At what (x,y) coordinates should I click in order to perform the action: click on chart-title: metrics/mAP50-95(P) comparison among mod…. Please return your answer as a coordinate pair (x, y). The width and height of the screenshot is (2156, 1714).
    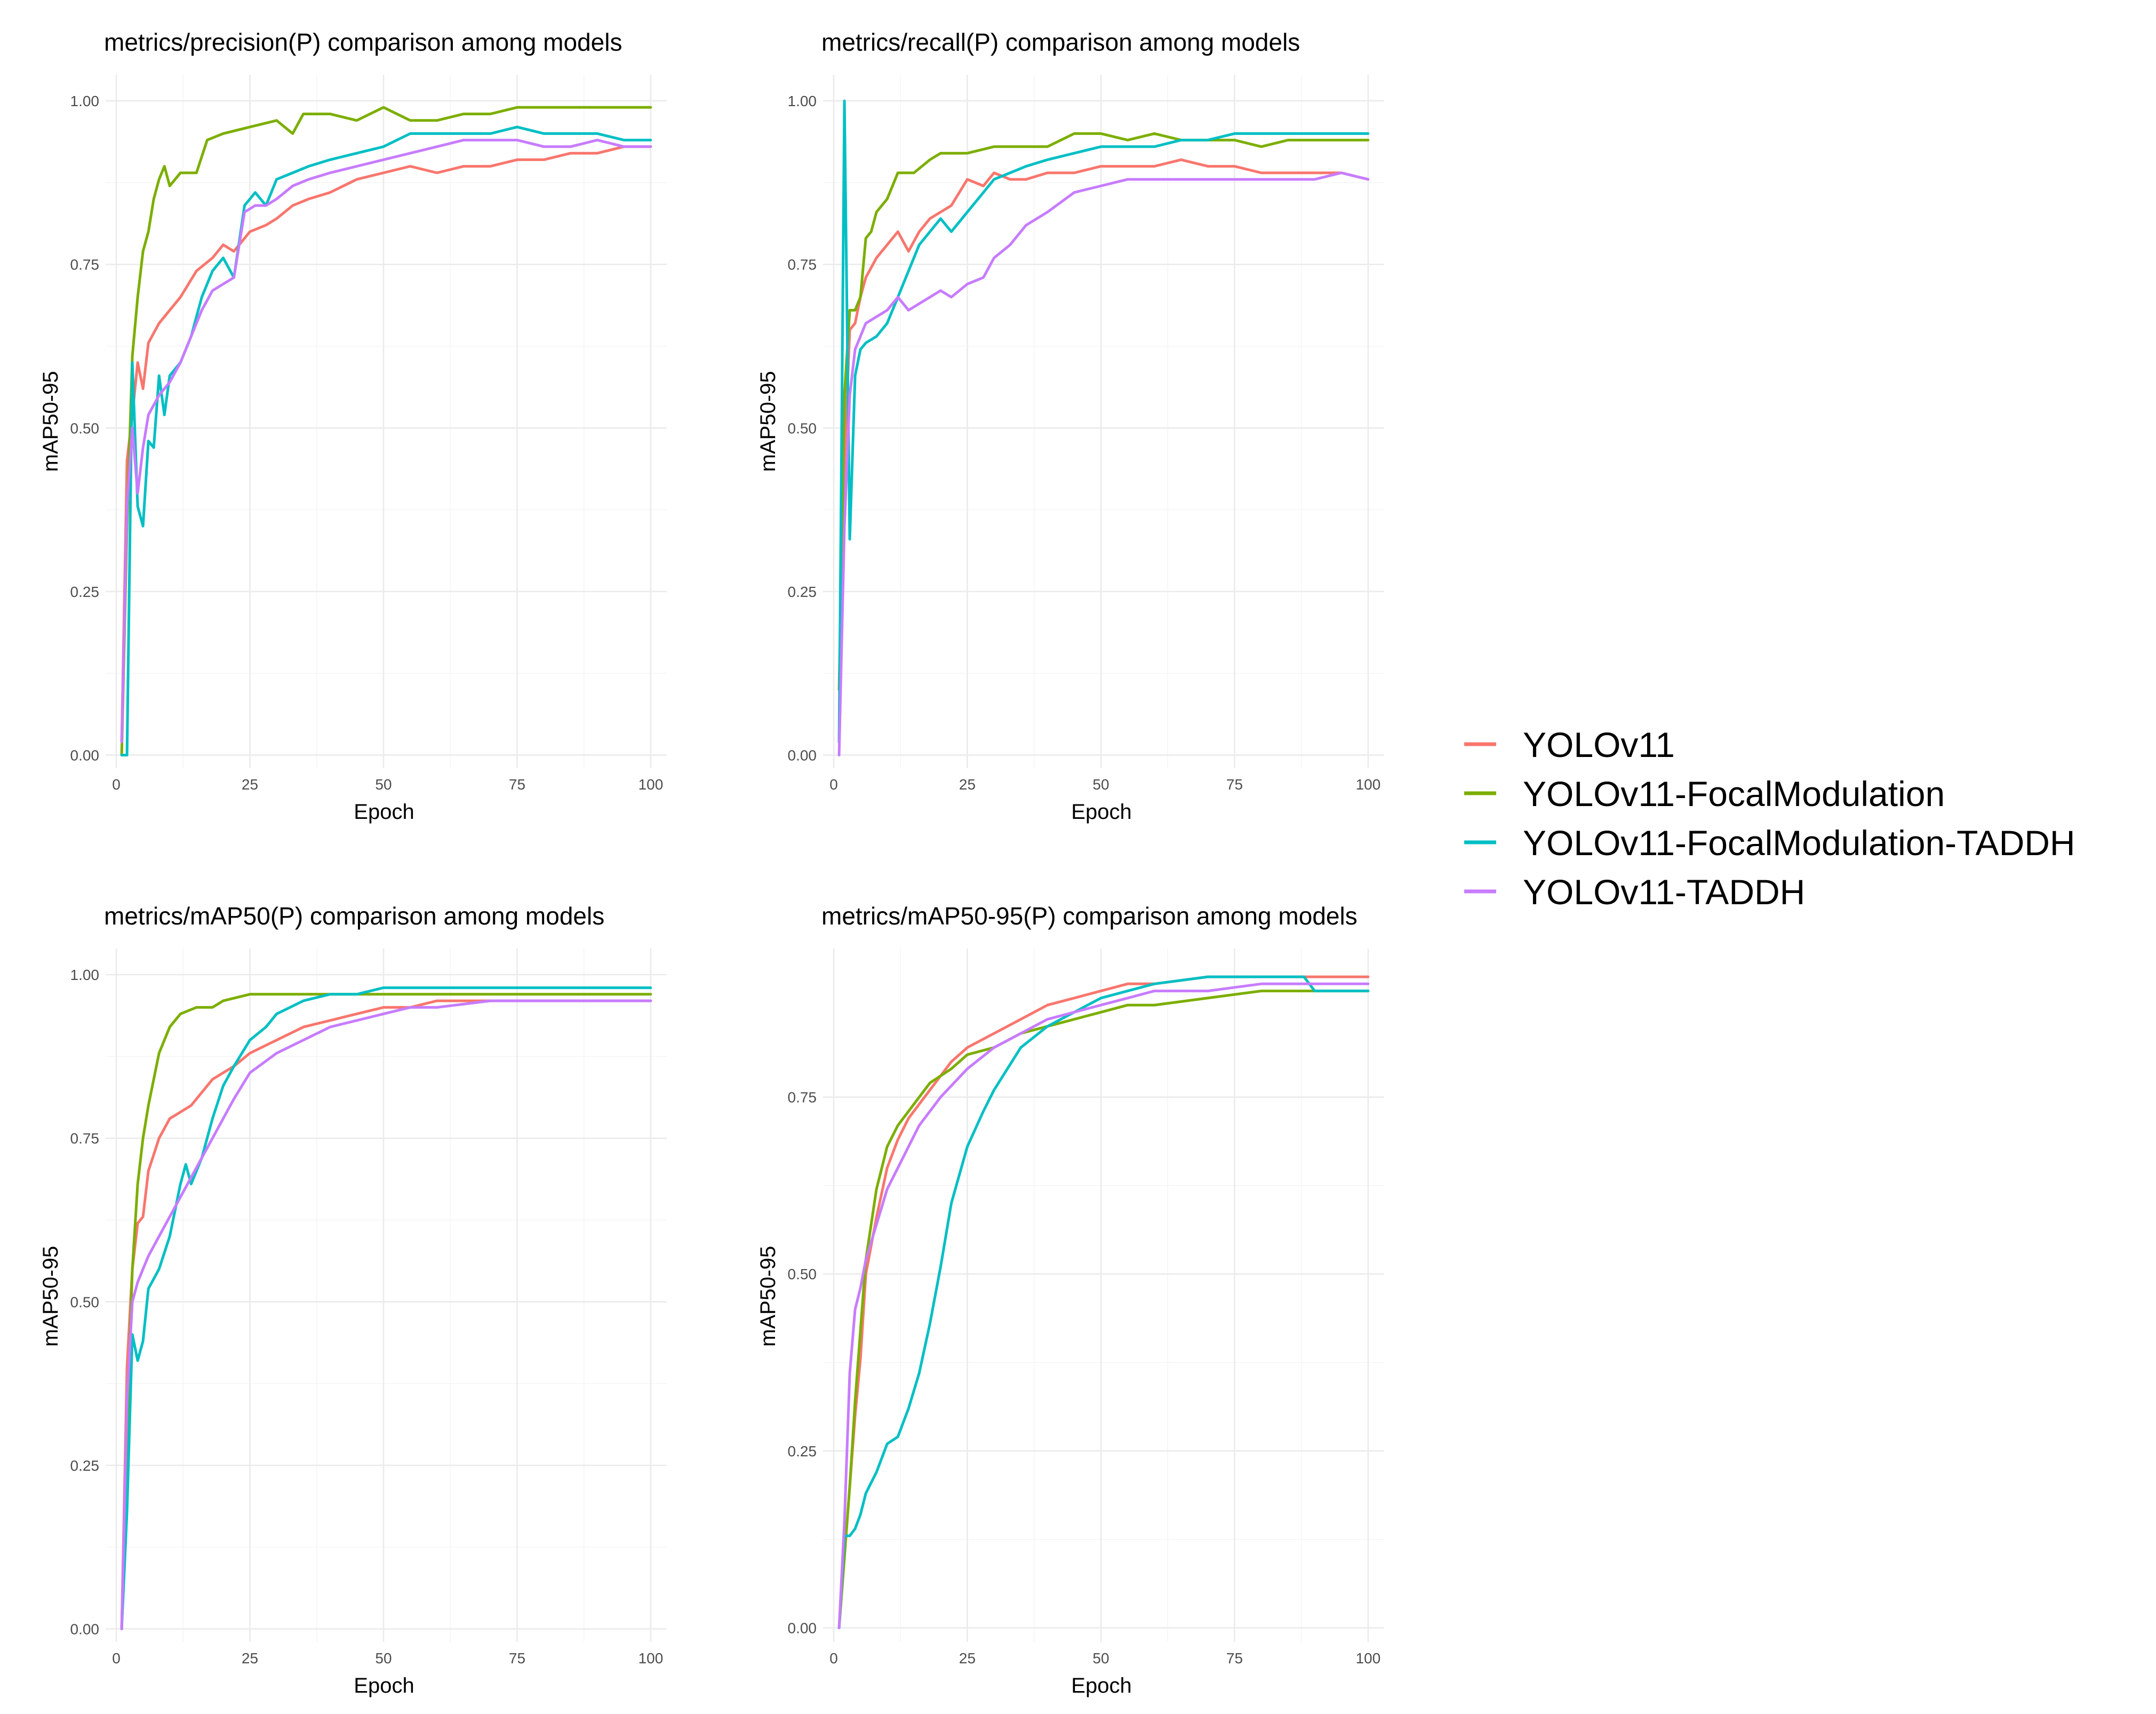
    Looking at the image, I should click on (1090, 916).